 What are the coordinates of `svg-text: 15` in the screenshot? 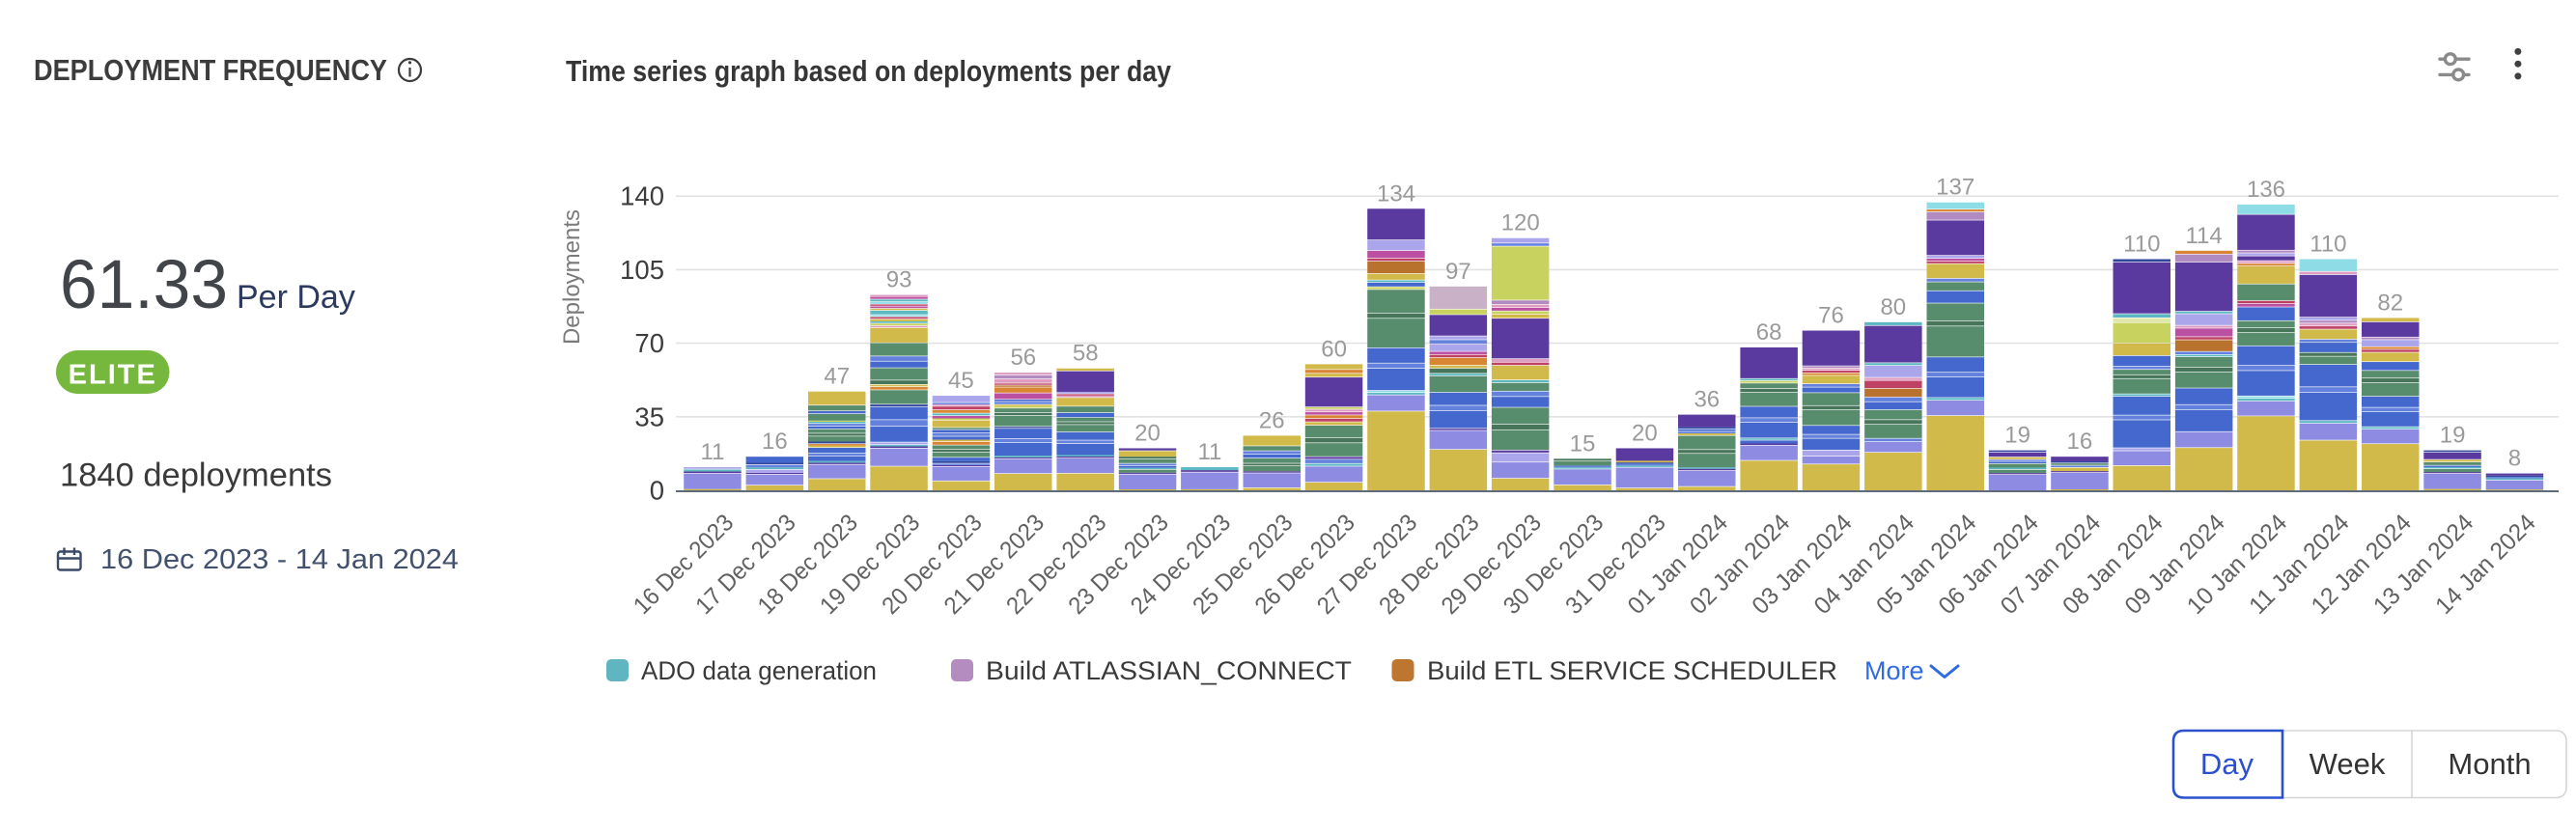 It's located at (1583, 443).